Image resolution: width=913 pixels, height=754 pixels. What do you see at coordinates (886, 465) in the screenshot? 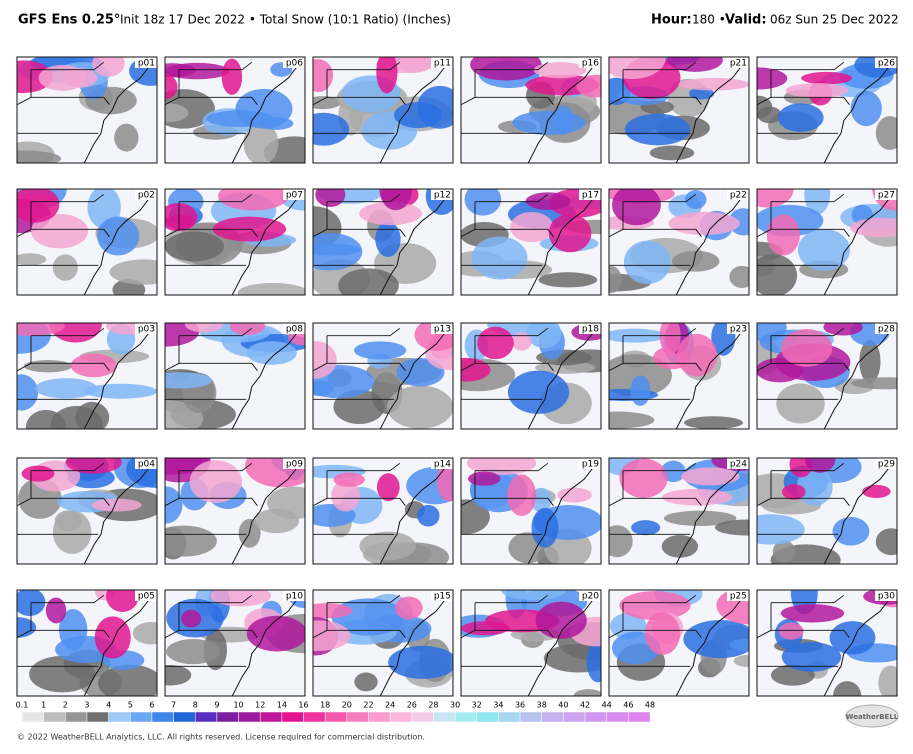
I see `panel-label: p29` at bounding box center [886, 465].